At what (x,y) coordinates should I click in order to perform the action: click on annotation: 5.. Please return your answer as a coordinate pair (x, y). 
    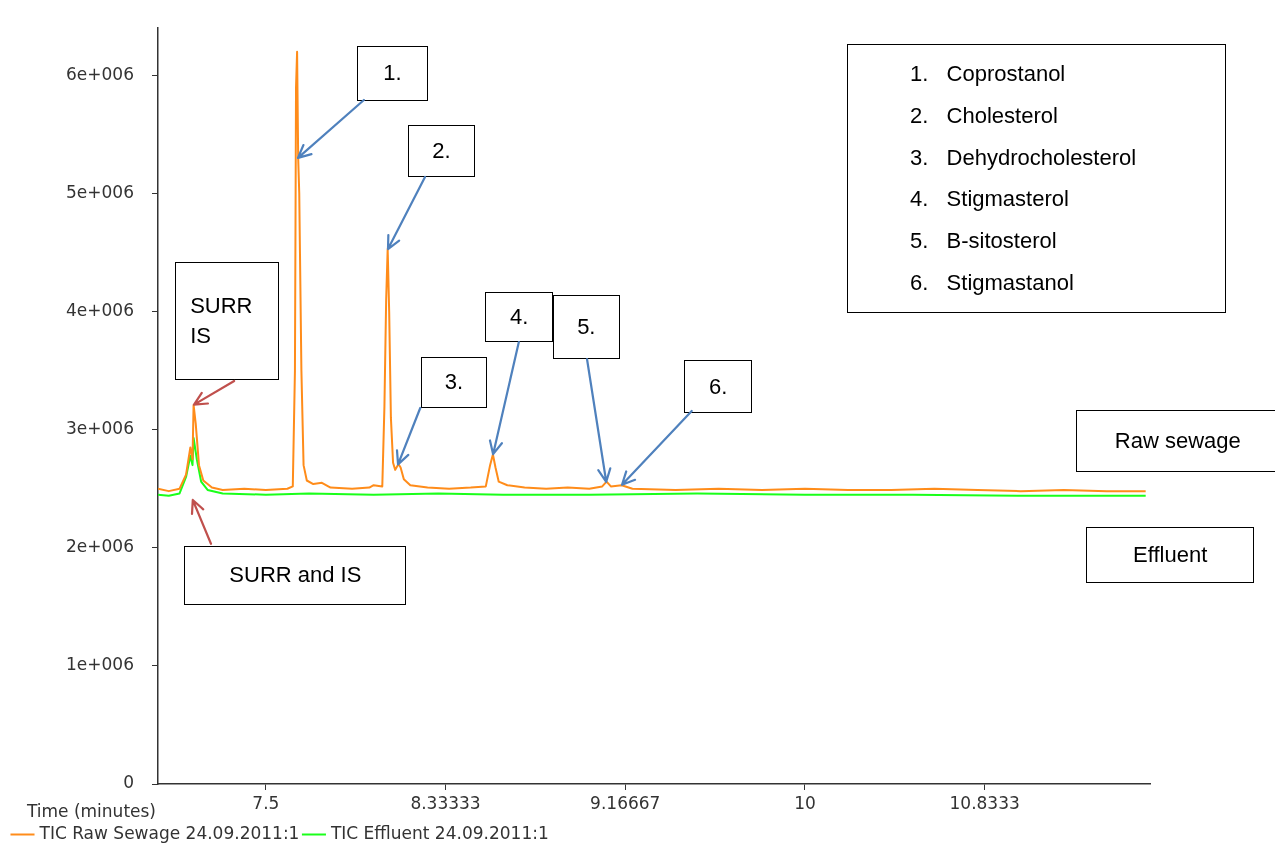
    Looking at the image, I should click on (586, 326).